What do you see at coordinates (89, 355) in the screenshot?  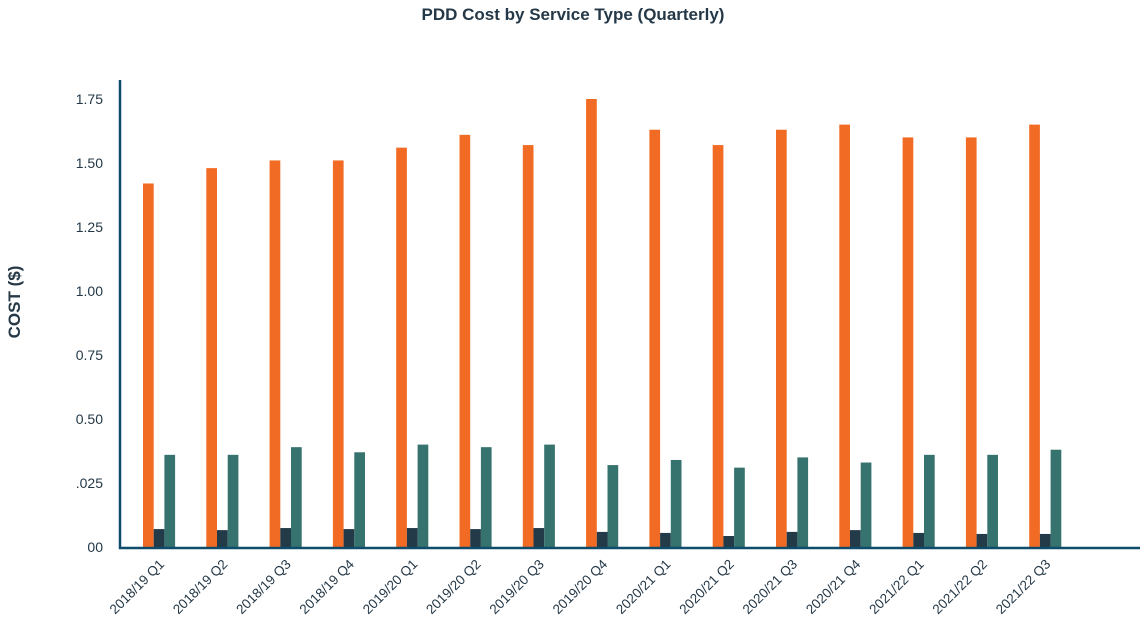 I see `y-tick-label: 0.75` at bounding box center [89, 355].